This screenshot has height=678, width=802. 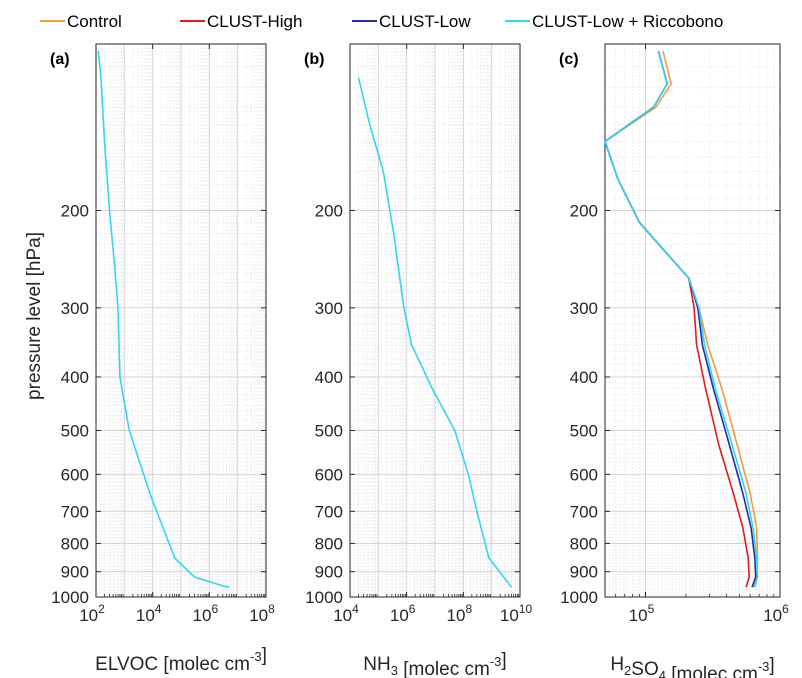 I want to click on x-axis-label: ELVOC [molec cm-3], so click(x=181, y=660).